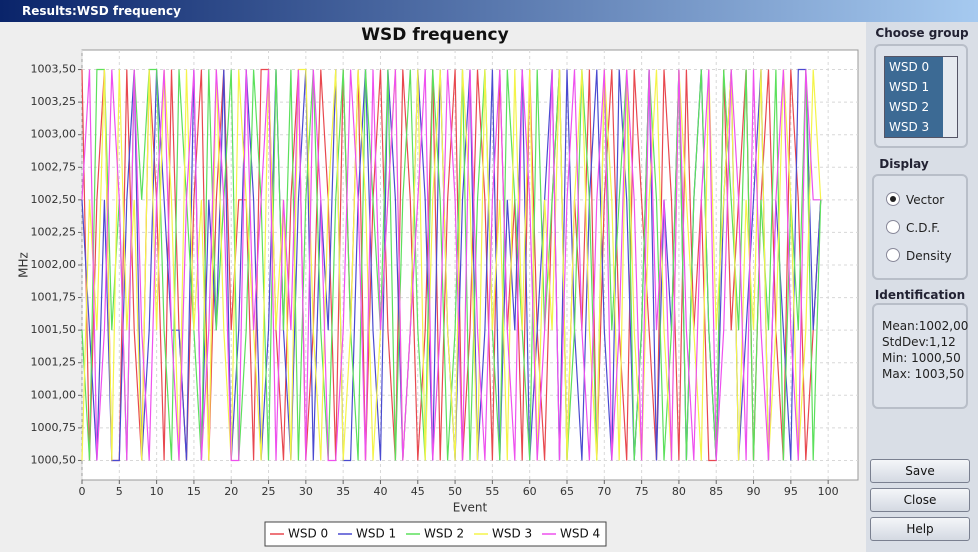 The width and height of the screenshot is (978, 552). Describe the element at coordinates (922, 33) in the screenshot. I see `group-title: Choose group` at that location.